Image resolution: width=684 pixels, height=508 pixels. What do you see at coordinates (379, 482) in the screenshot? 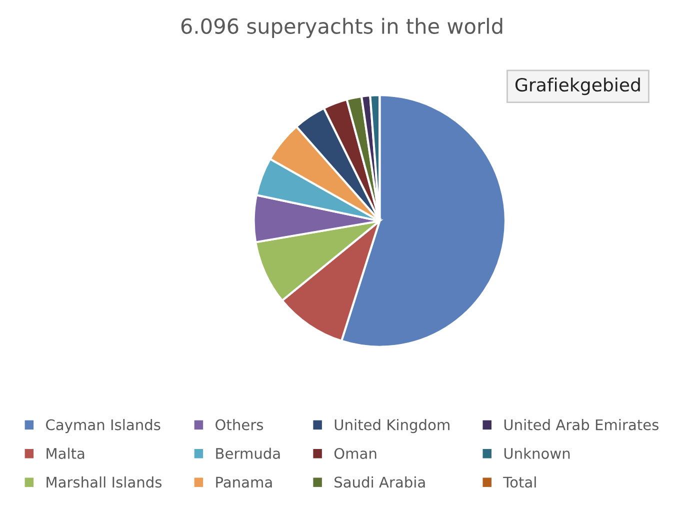
I see `legend-label: Saudi Arabia` at bounding box center [379, 482].